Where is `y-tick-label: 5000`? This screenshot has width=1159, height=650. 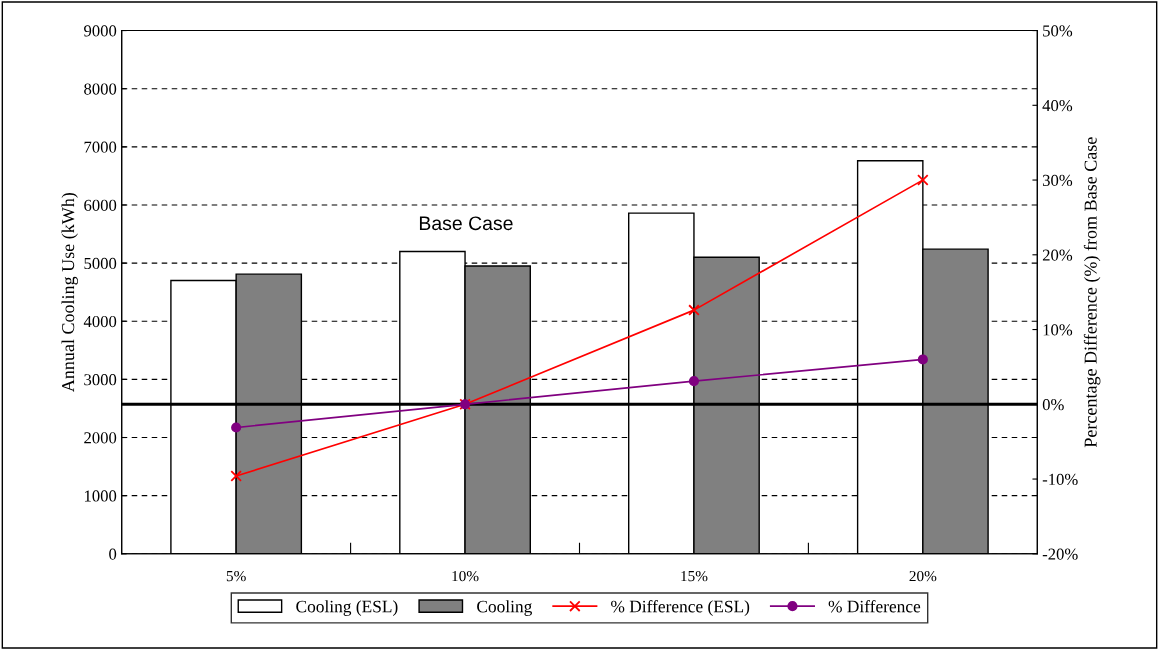 y-tick-label: 5000 is located at coordinates (100, 263).